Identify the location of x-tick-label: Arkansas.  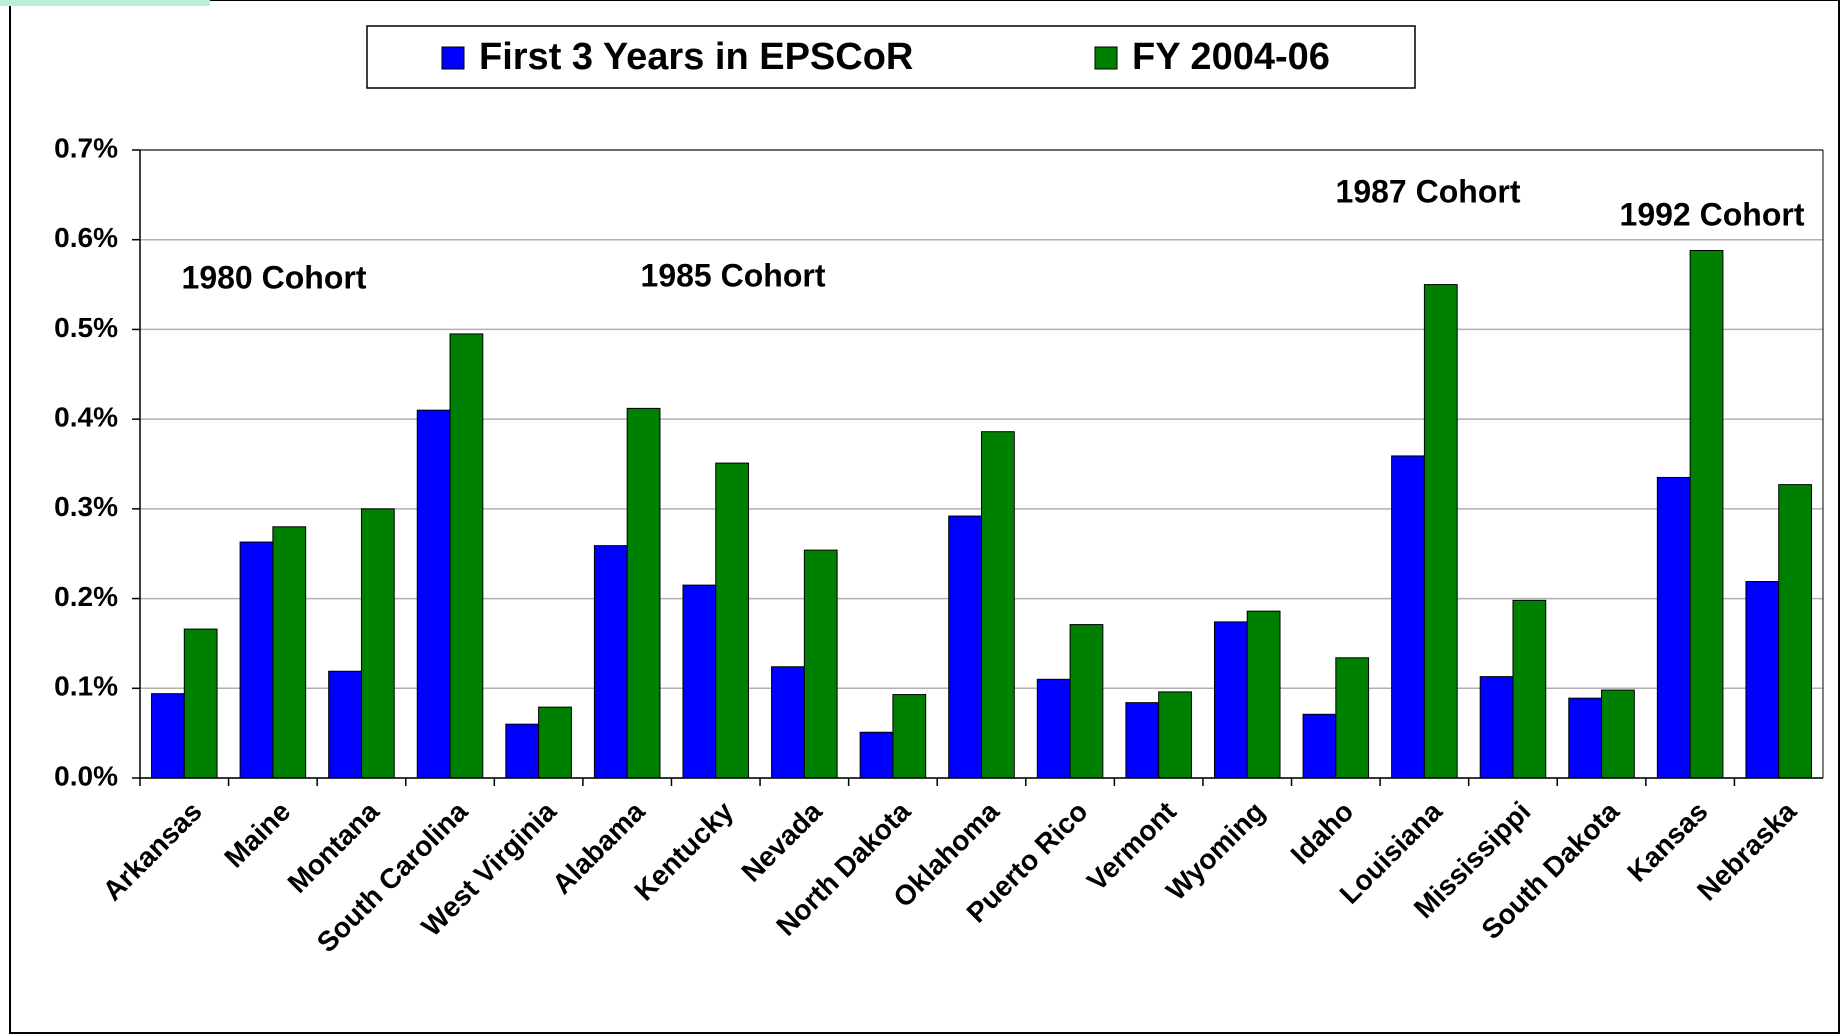
(152, 851).